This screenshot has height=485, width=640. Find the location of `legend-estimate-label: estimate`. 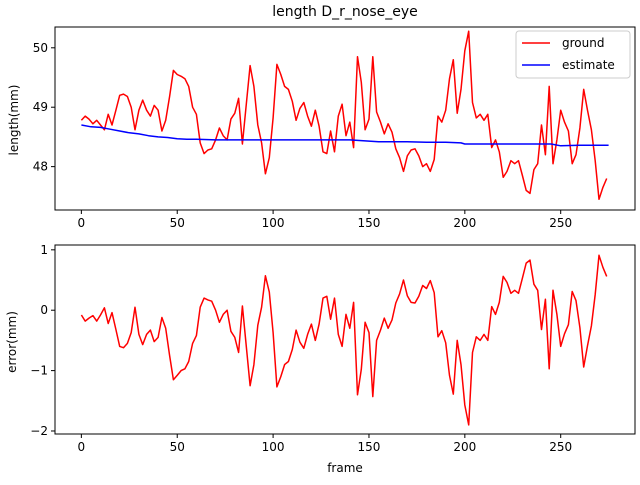

legend-estimate-label: estimate is located at coordinates (588, 65).